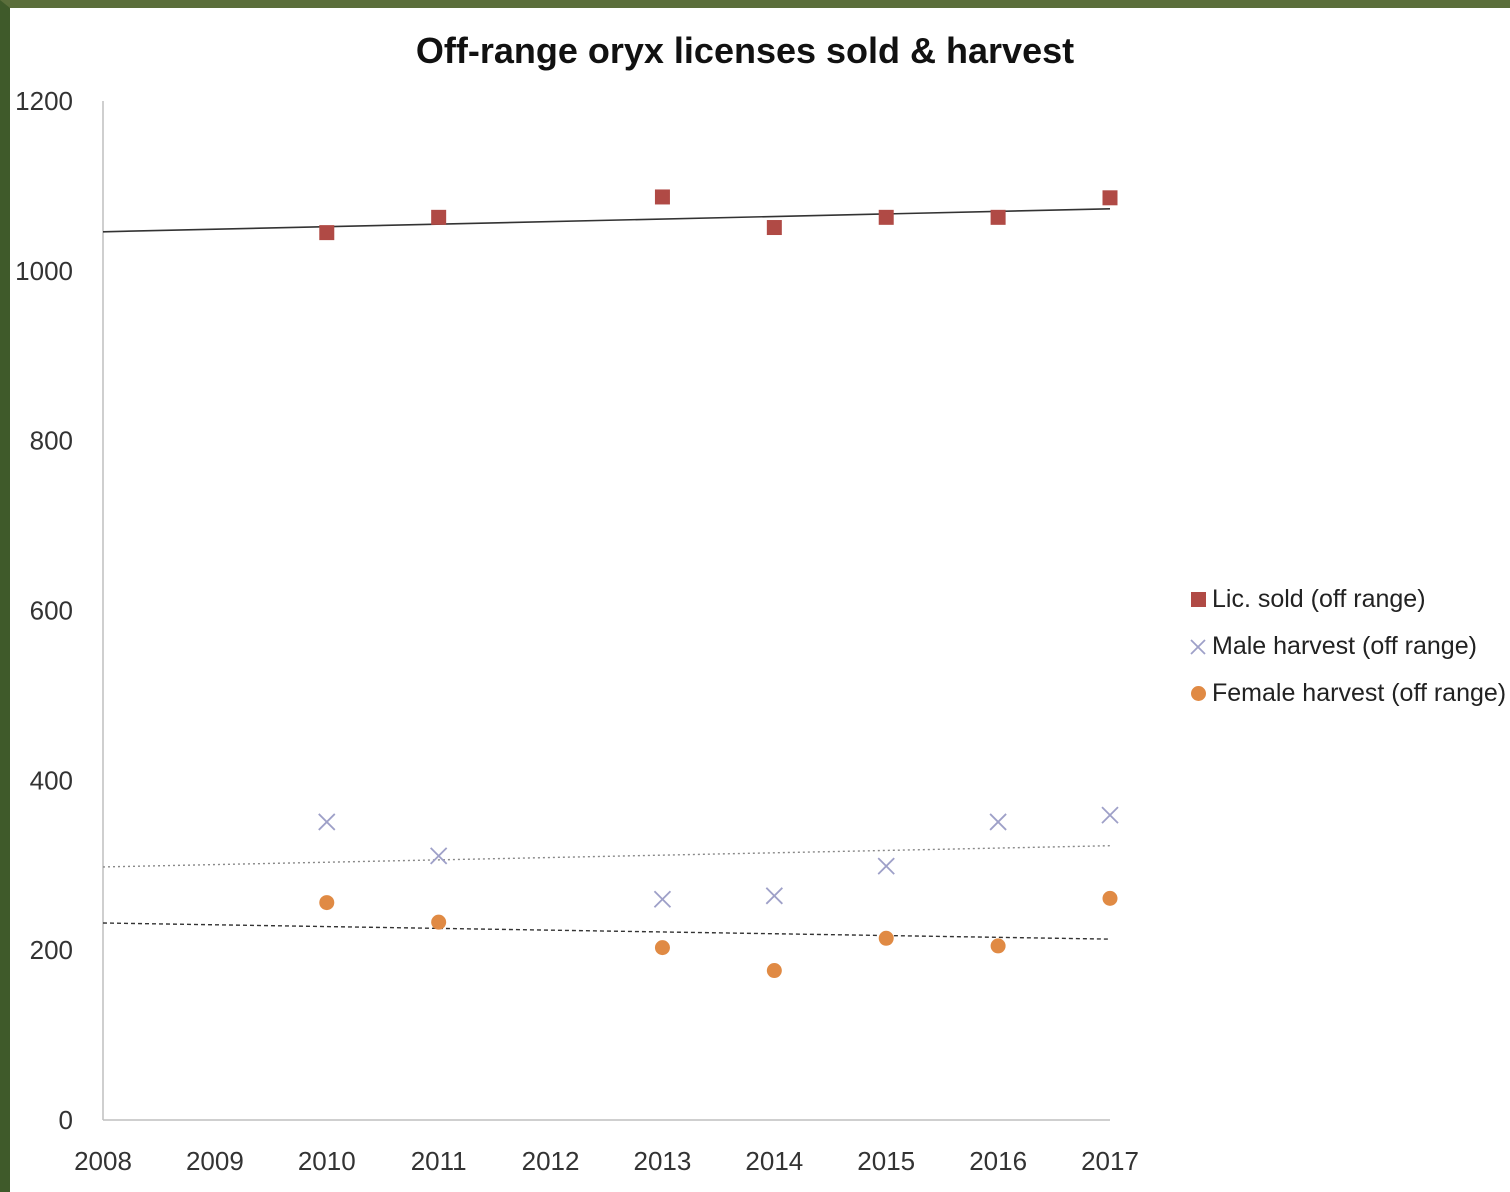 The height and width of the screenshot is (1192, 1510). What do you see at coordinates (103, 1161) in the screenshot?
I see `x-tick-label: 2008` at bounding box center [103, 1161].